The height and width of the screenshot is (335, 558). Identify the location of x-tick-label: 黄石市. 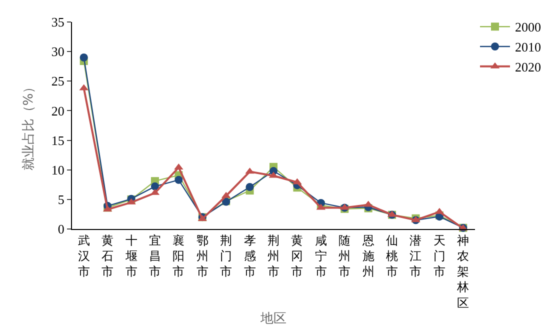
(108, 256).